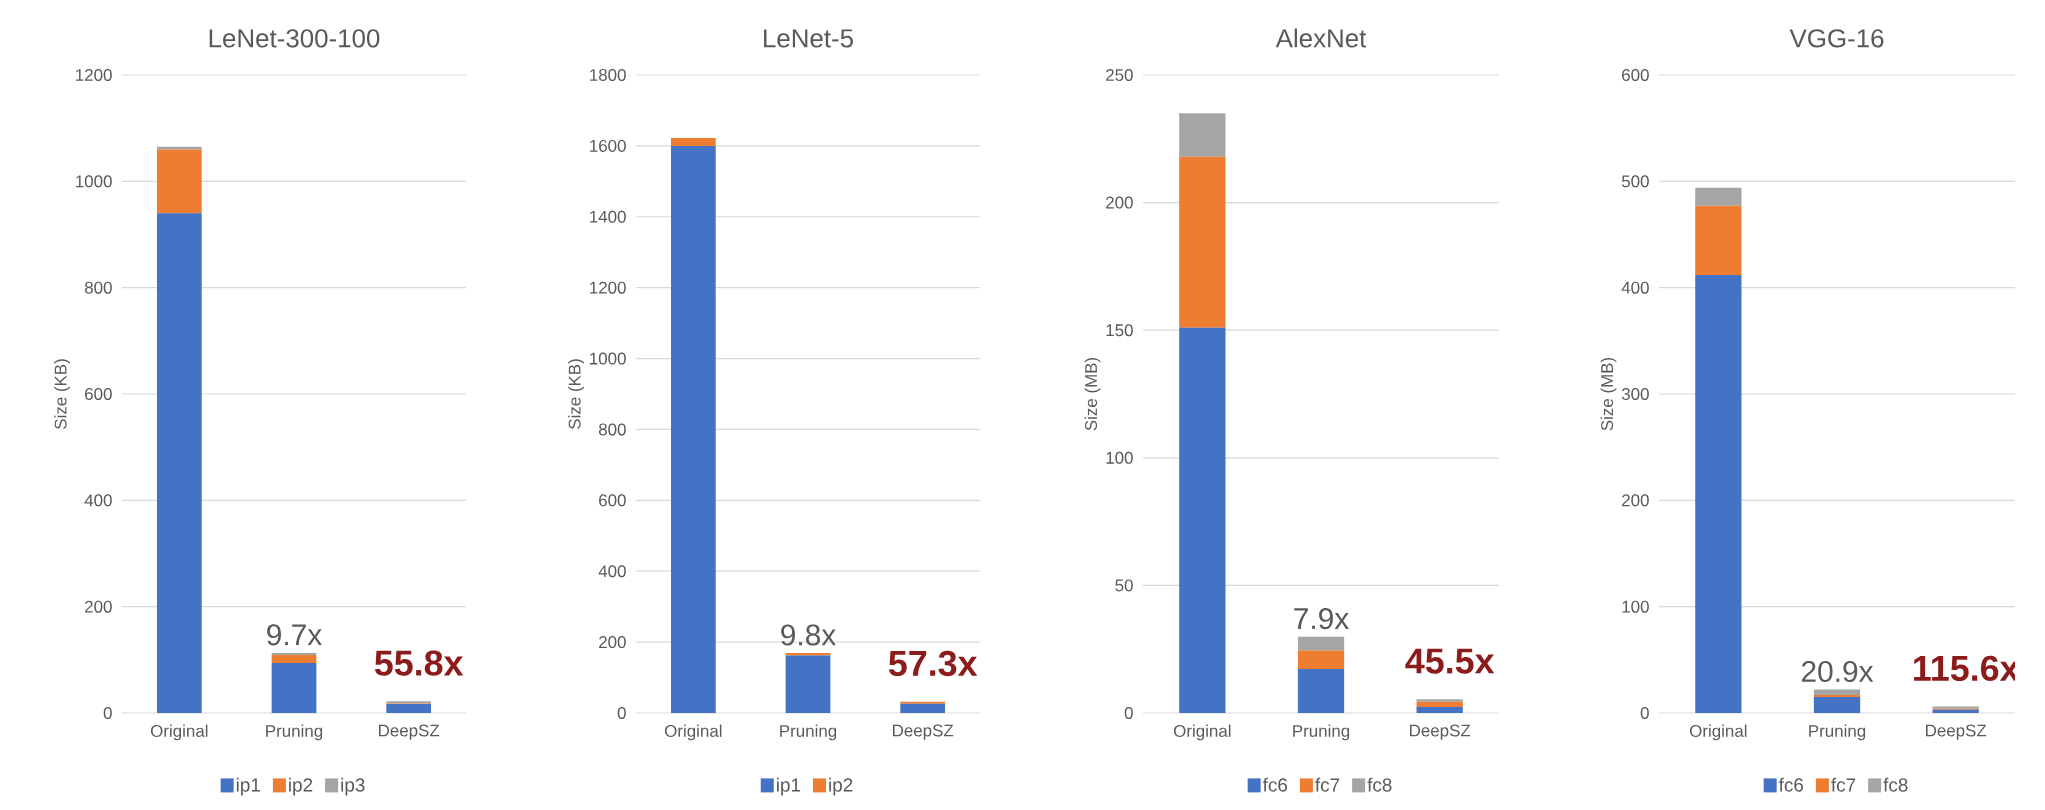 Image resolution: width=2045 pixels, height=810 pixels. What do you see at coordinates (808, 38) in the screenshot?
I see `chart-title: LeNet-5` at bounding box center [808, 38].